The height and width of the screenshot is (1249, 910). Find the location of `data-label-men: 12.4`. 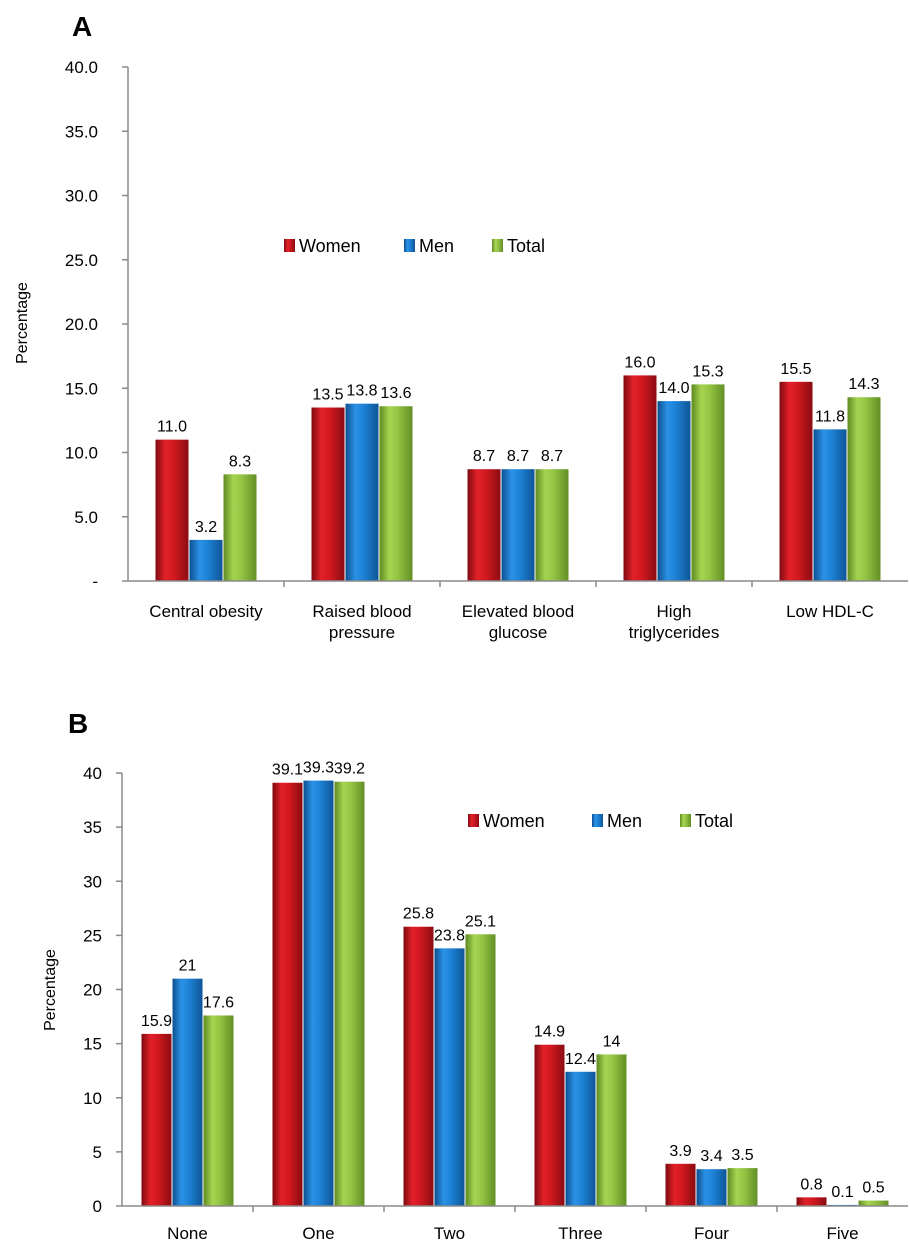

data-label-men: 12.4 is located at coordinates (580, 1059).